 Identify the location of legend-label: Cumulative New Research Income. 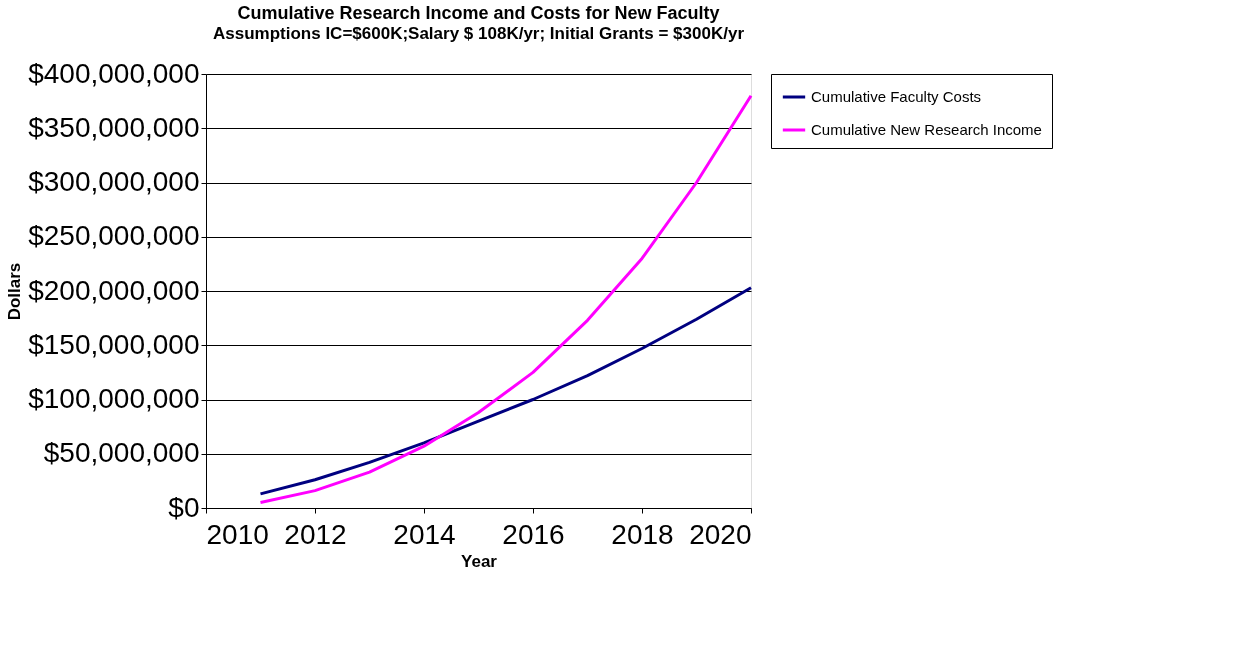
(926, 129).